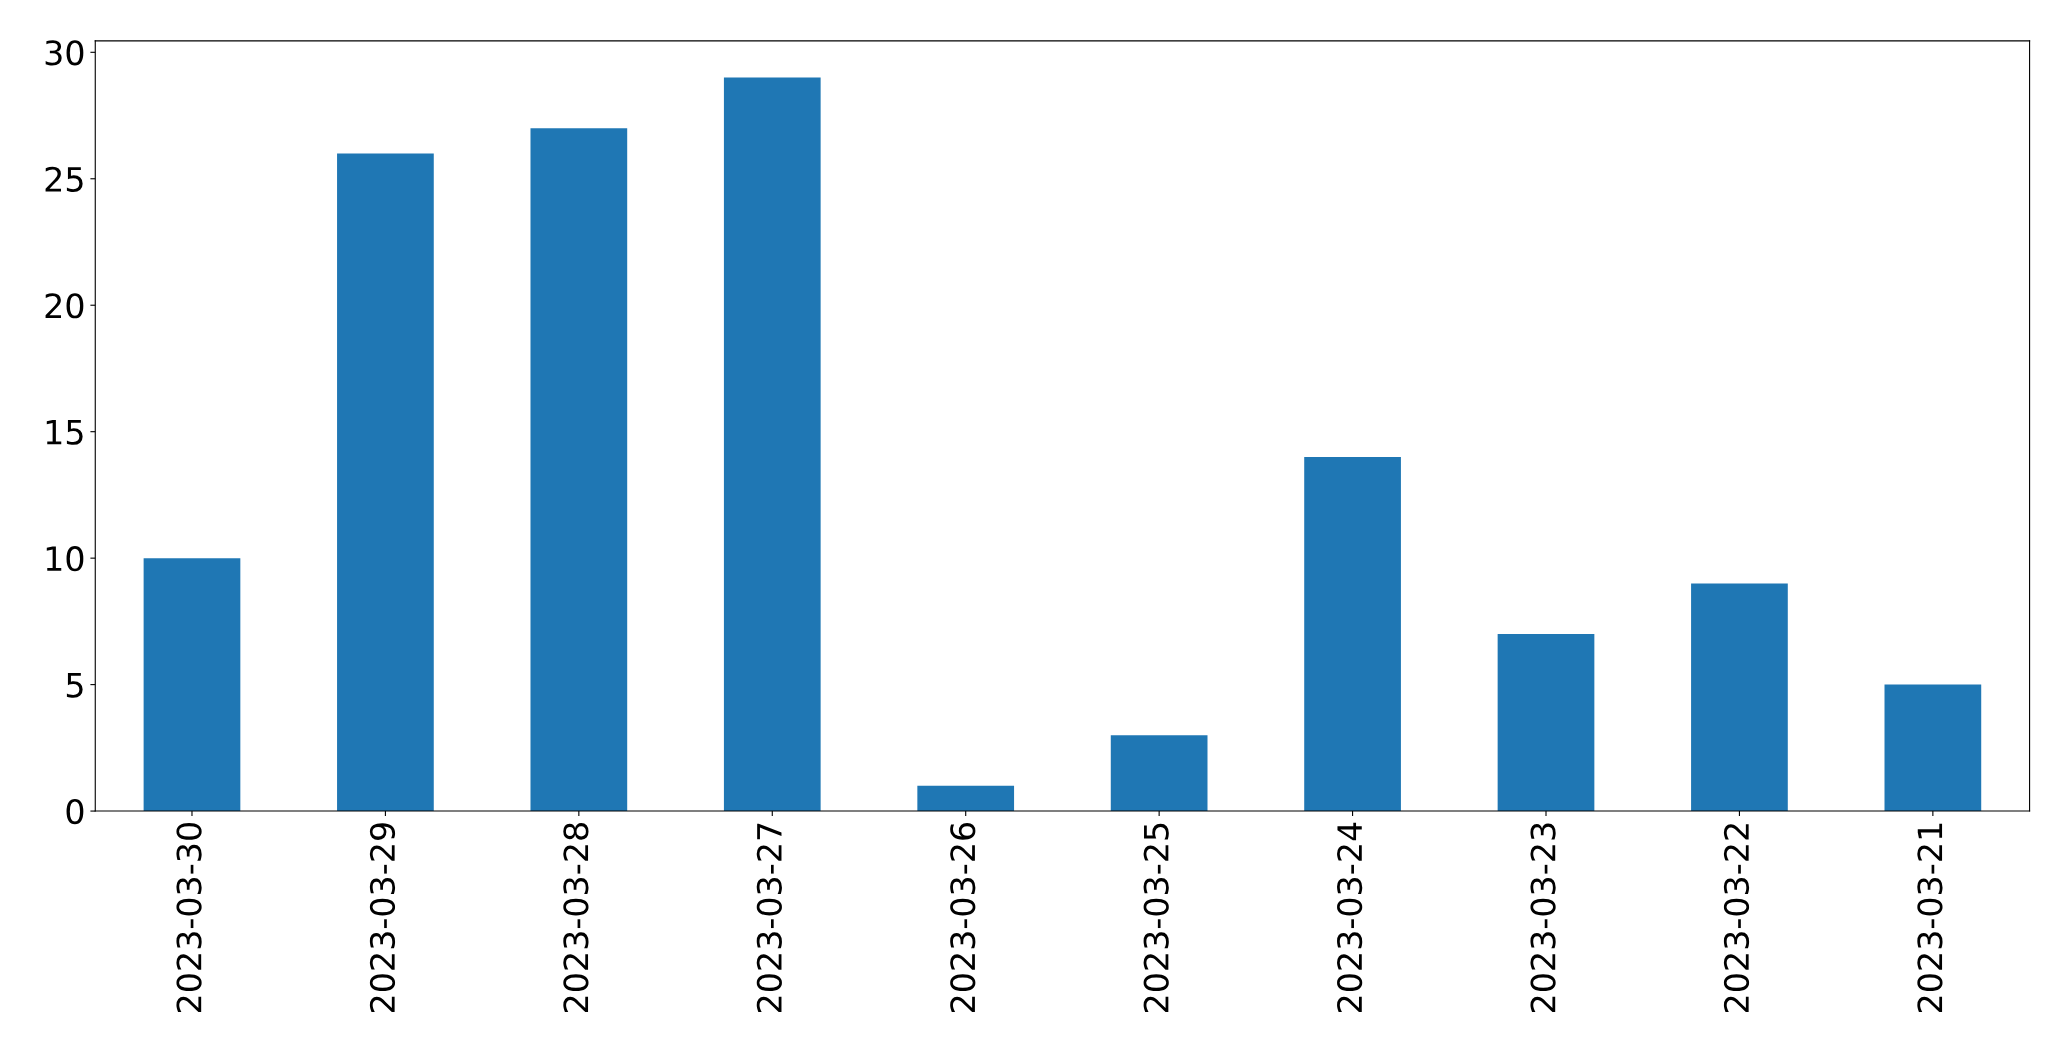  What do you see at coordinates (1350, 917) in the screenshot?
I see `x-tick-label: 2023-03-24` at bounding box center [1350, 917].